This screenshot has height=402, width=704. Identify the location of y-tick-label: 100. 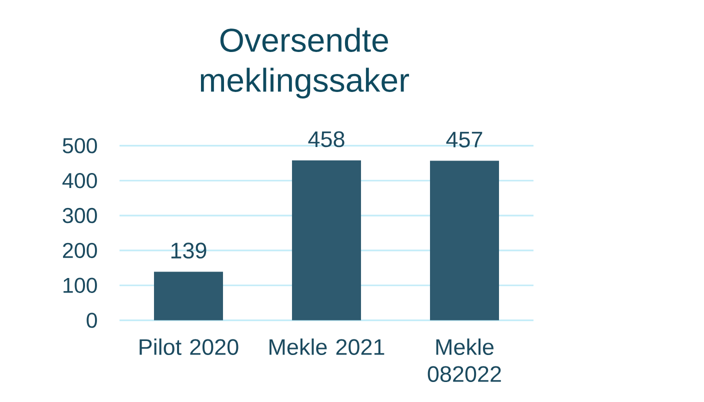
(80, 285).